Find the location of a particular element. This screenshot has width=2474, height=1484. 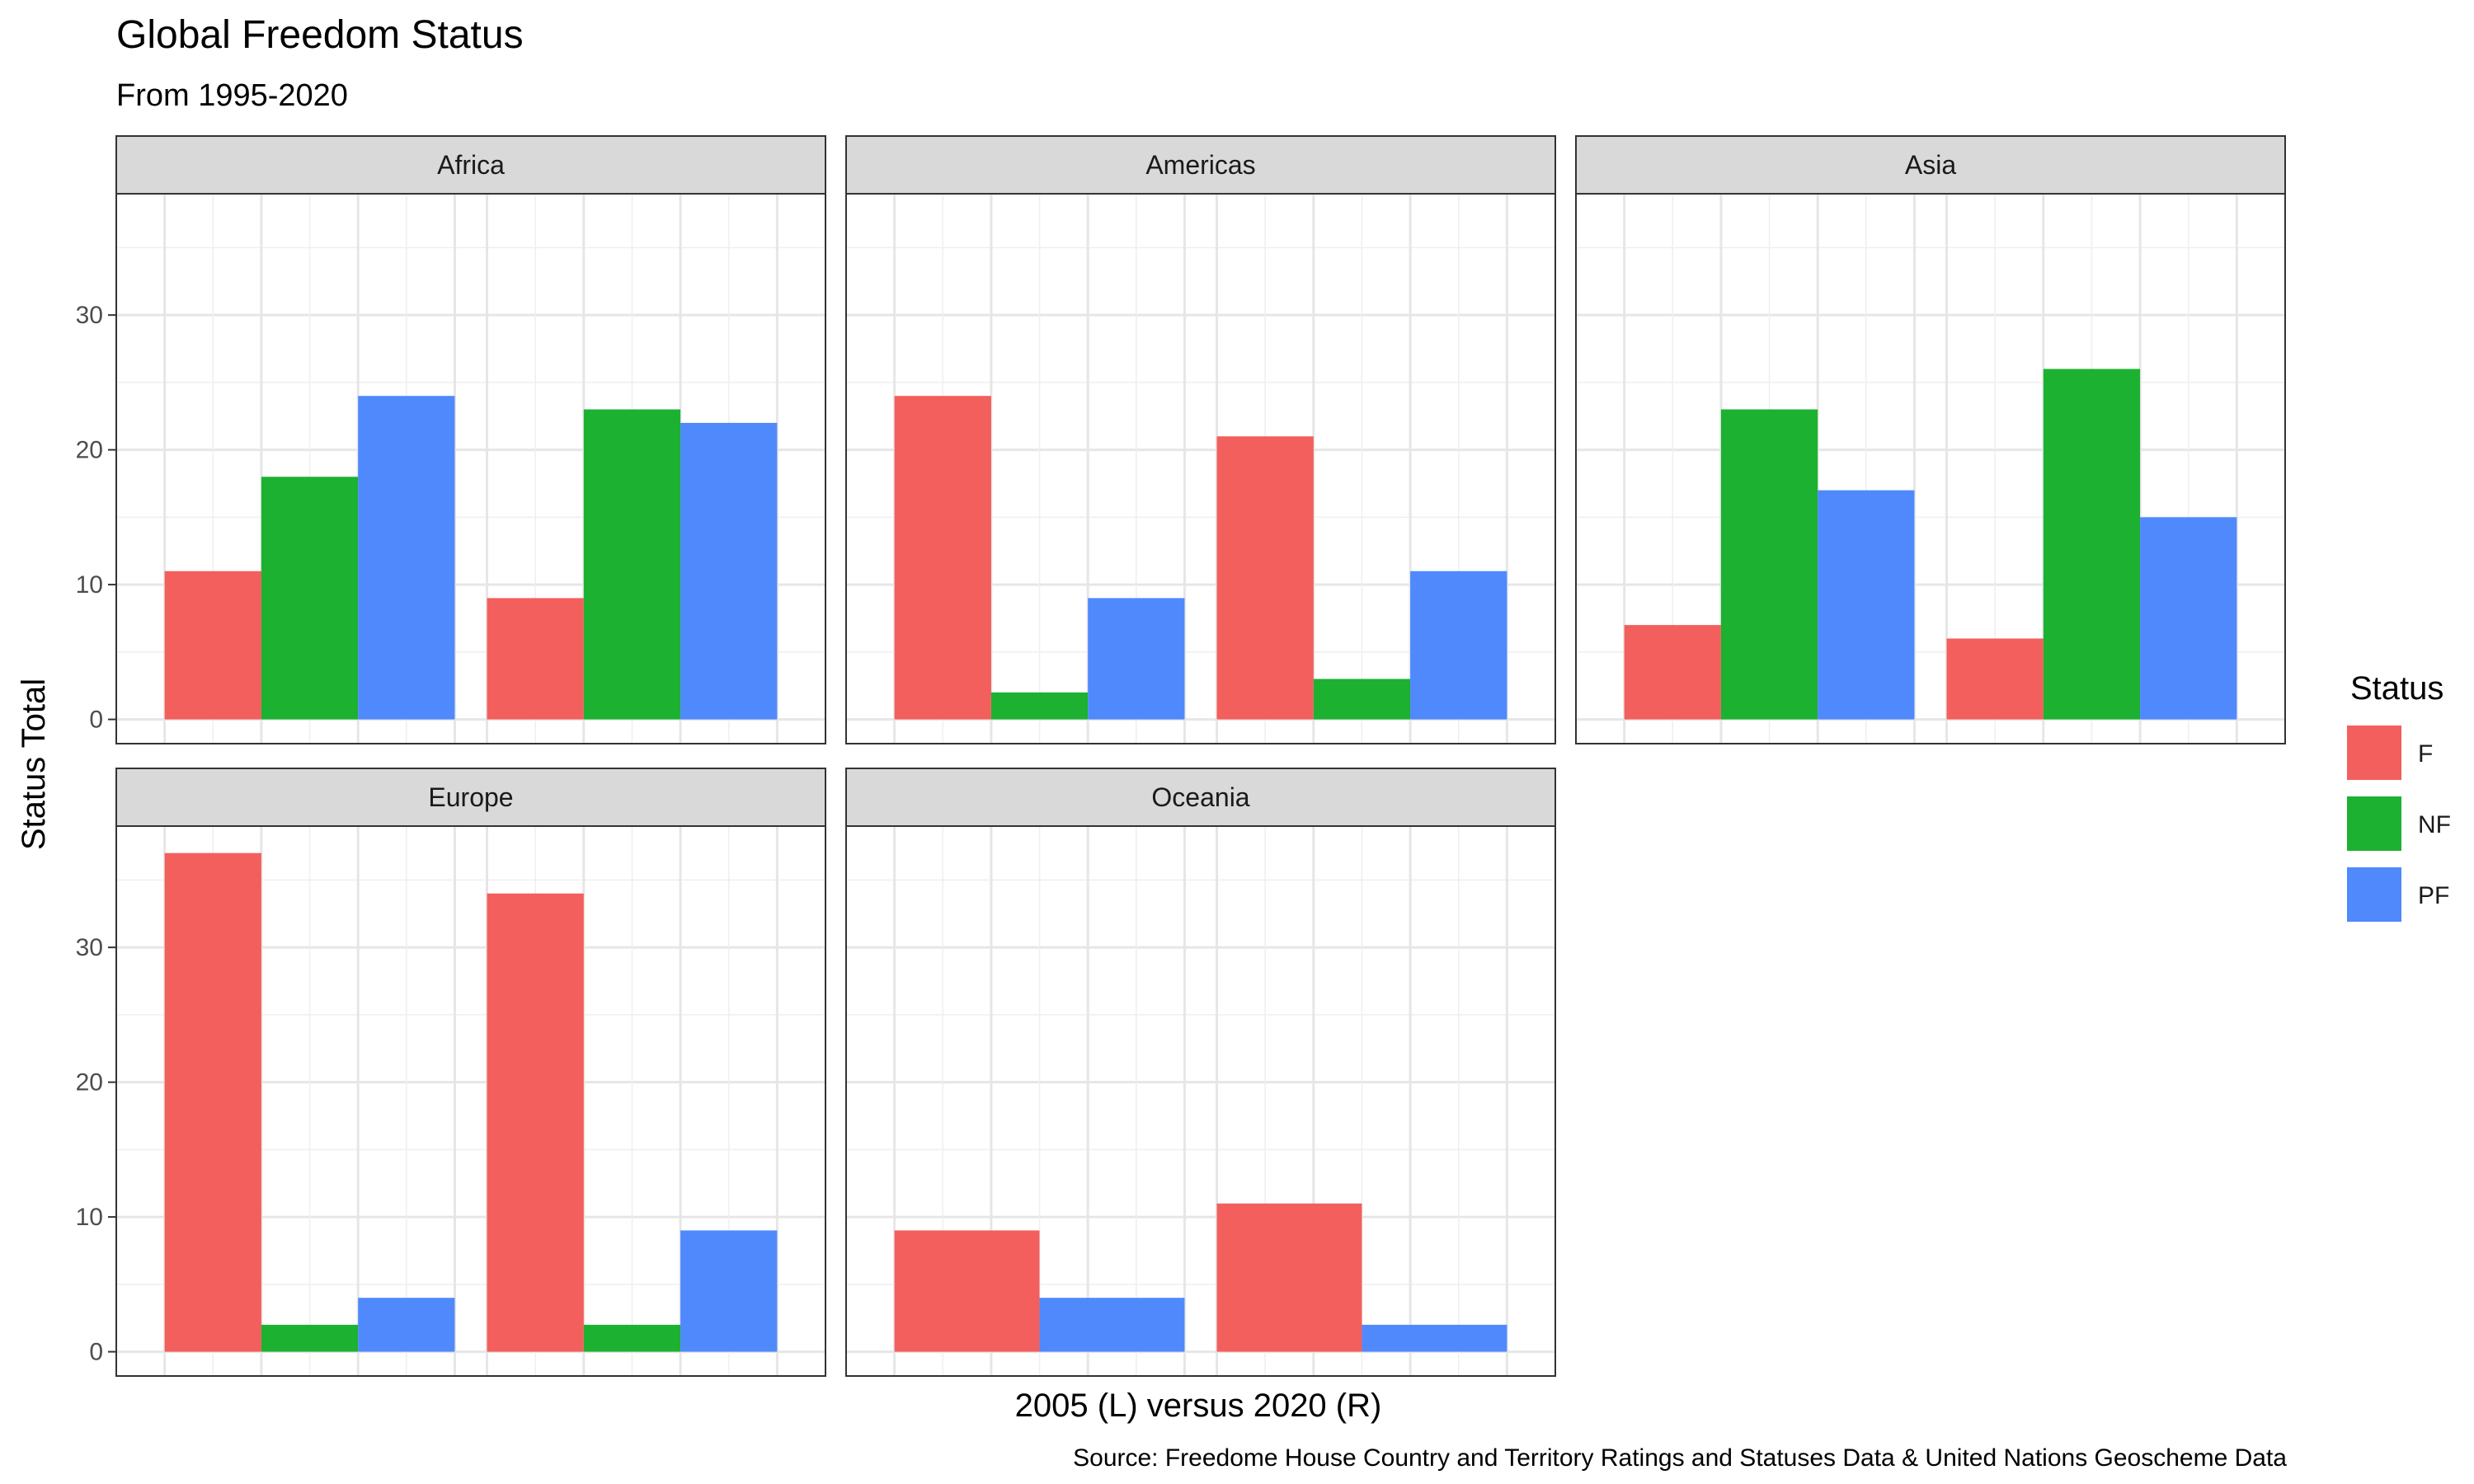

bar-americas-2005-f is located at coordinates (942, 558).